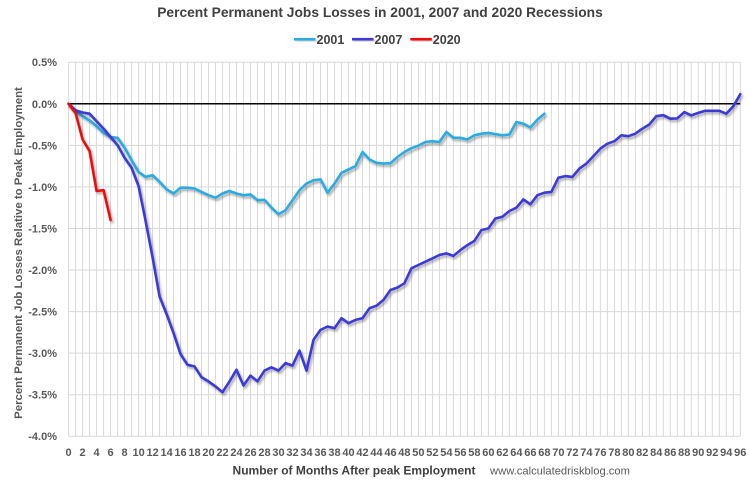 Image resolution: width=749 pixels, height=487 pixels. What do you see at coordinates (44, 63) in the screenshot?
I see `svg-text: 0.5%` at bounding box center [44, 63].